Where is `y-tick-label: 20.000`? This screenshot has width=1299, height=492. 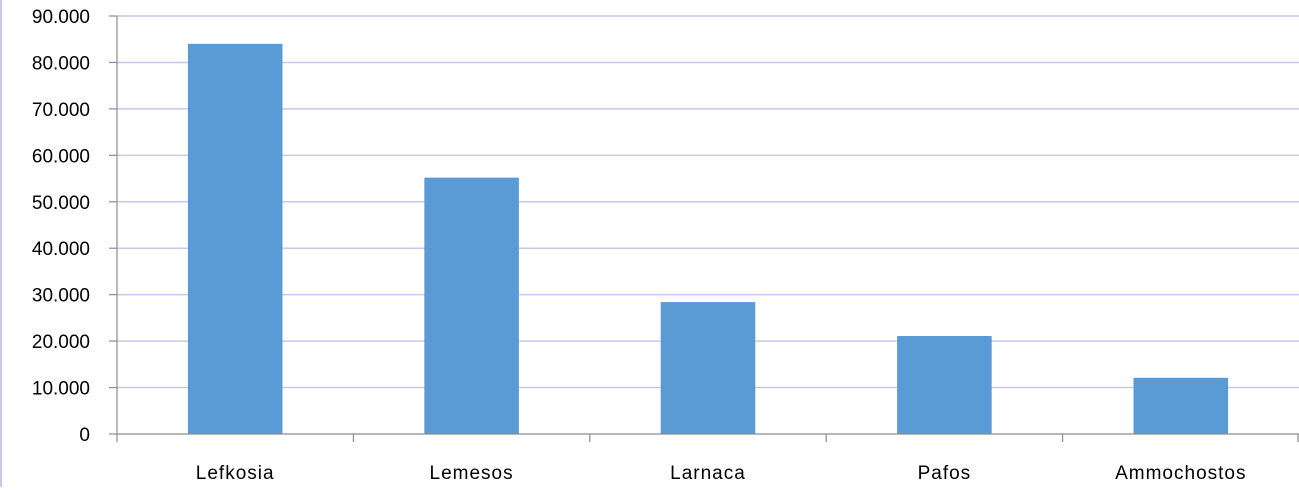
y-tick-label: 20.000 is located at coordinates (61, 342).